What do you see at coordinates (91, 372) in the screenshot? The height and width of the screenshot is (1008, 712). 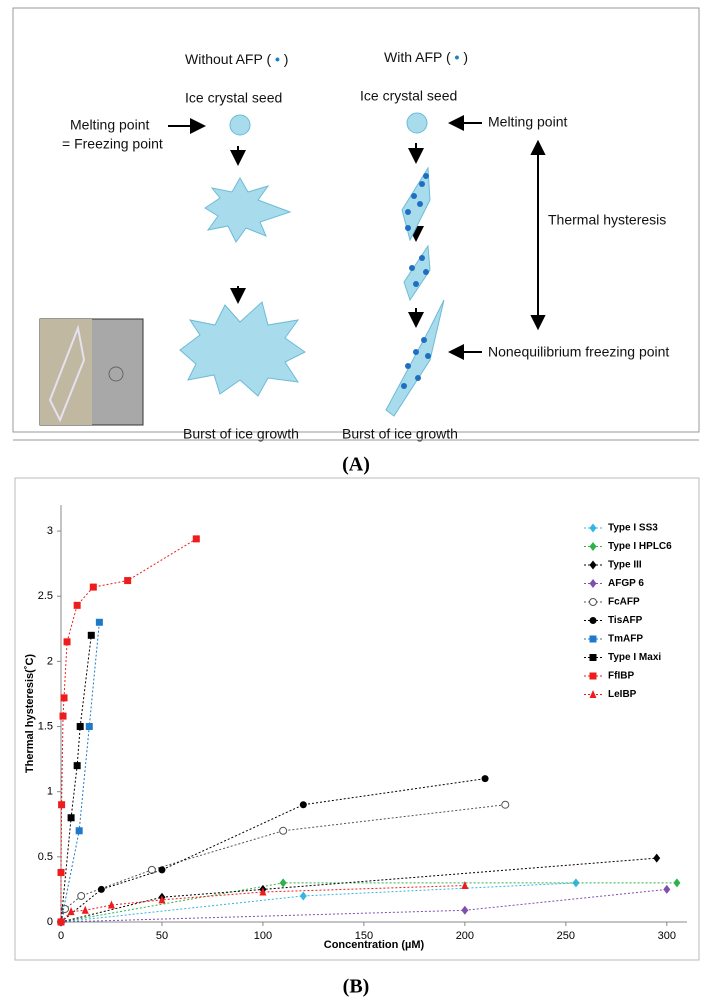 I see `micrograph` at bounding box center [91, 372].